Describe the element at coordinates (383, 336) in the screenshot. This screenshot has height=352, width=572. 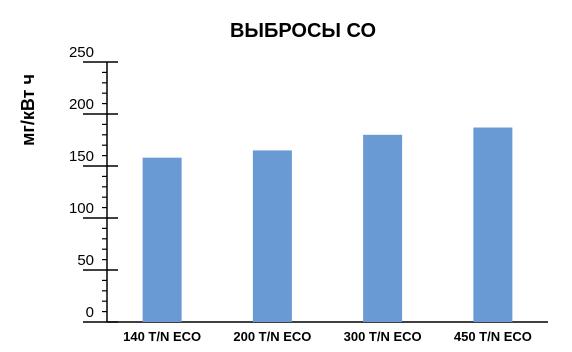
I see `x-tick-label: 300 T/N ECO` at that location.